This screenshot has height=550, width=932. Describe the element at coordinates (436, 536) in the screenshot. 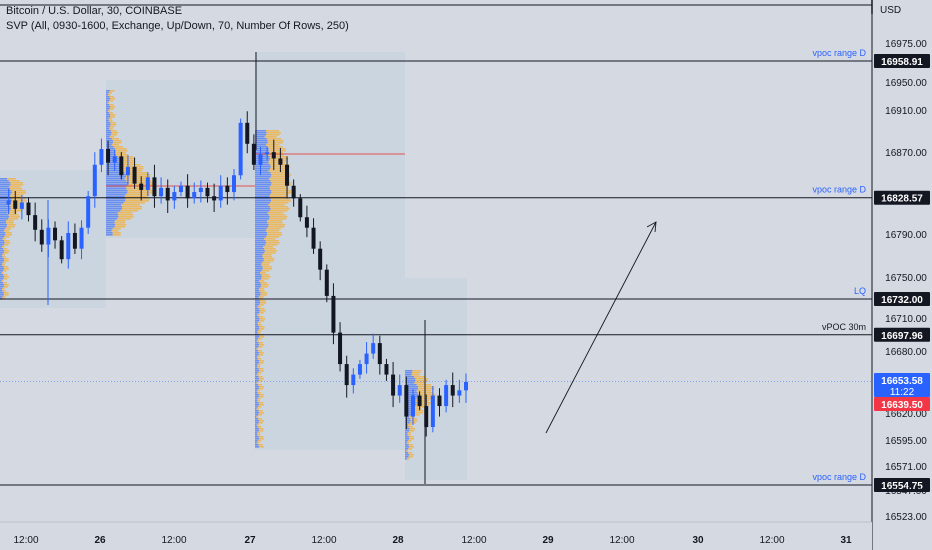

I see `time-axis-area` at that location.